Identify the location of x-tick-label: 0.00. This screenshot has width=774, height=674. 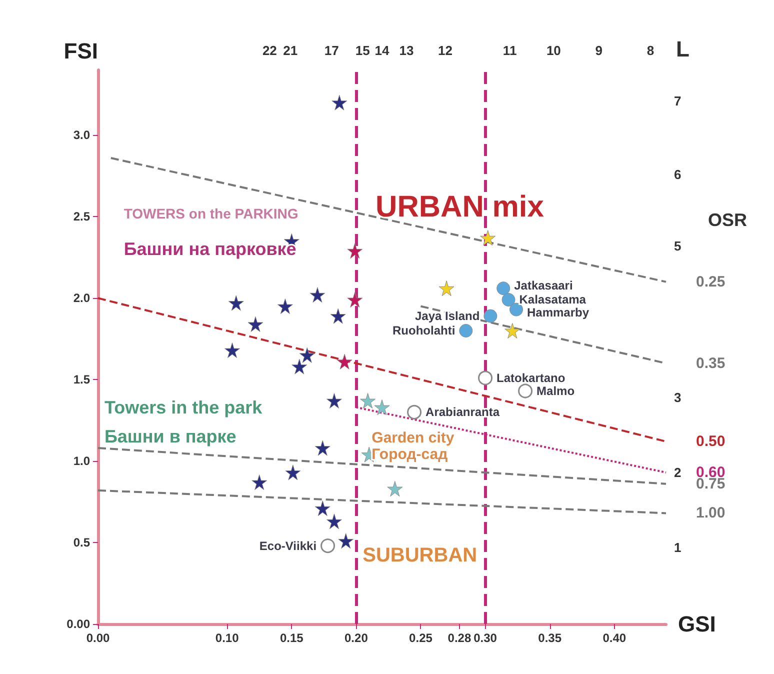
(98, 638).